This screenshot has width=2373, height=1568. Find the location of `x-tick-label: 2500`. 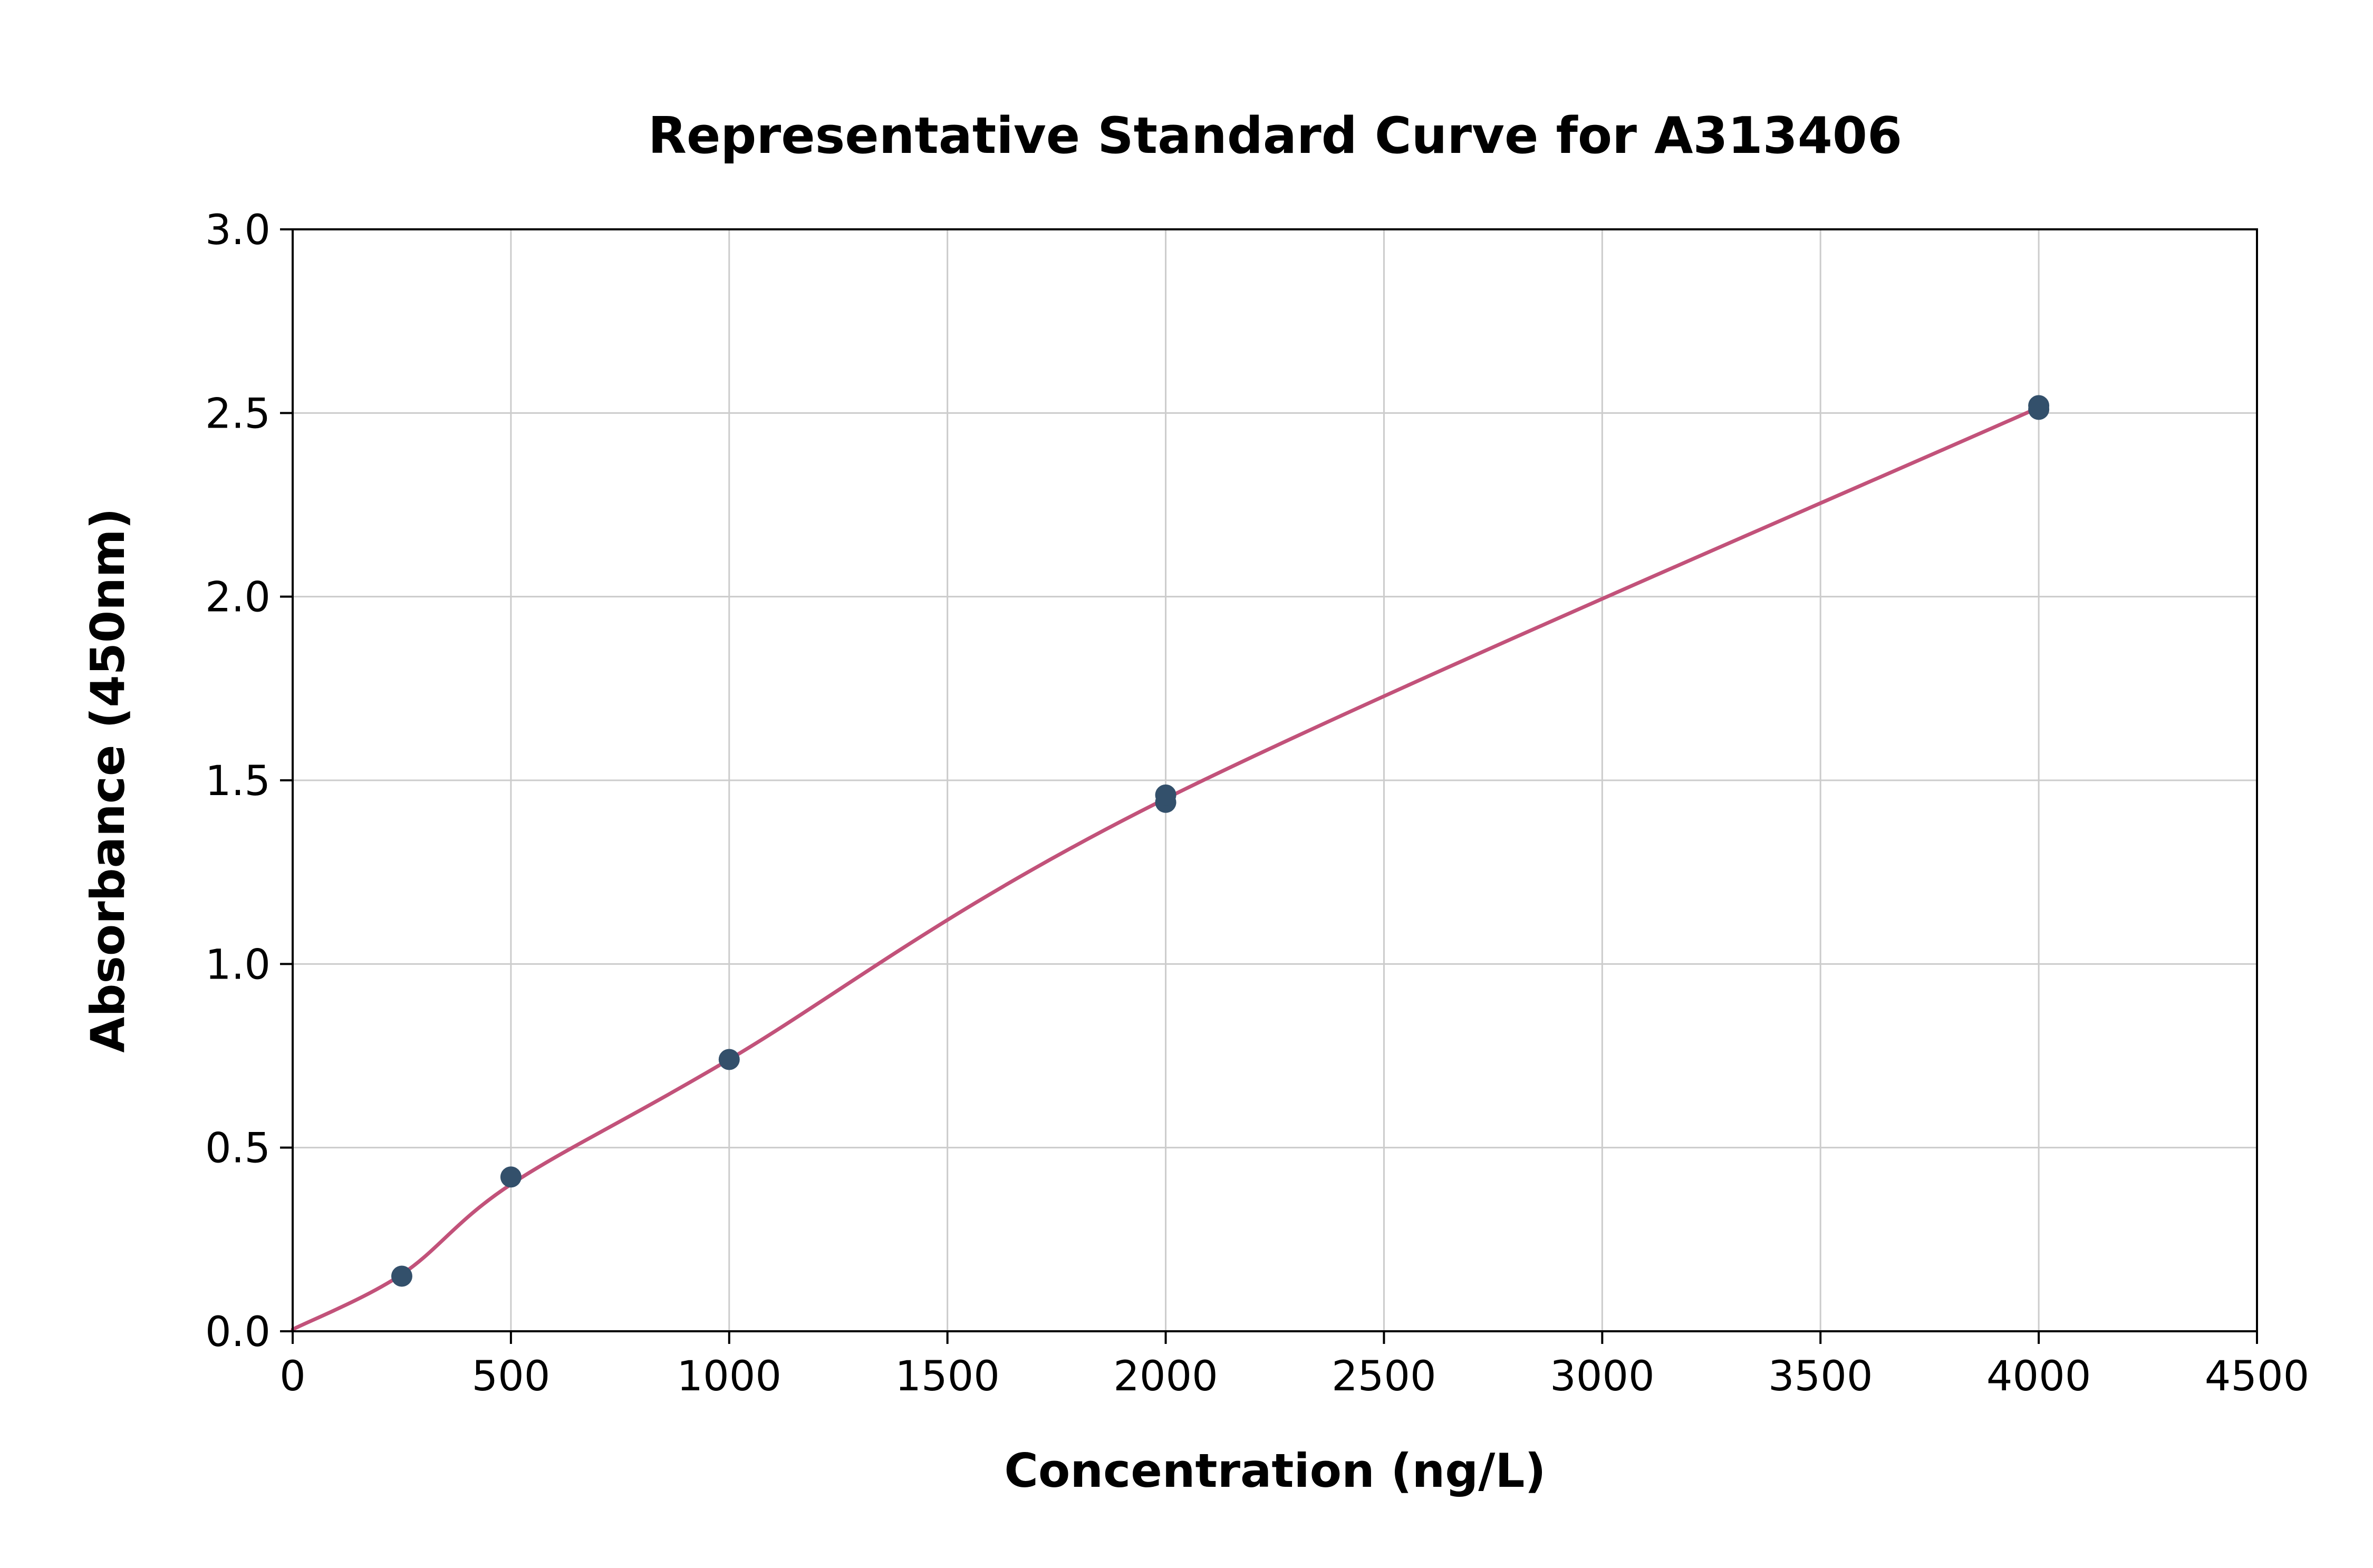

x-tick-label: 2500 is located at coordinates (1384, 1376).